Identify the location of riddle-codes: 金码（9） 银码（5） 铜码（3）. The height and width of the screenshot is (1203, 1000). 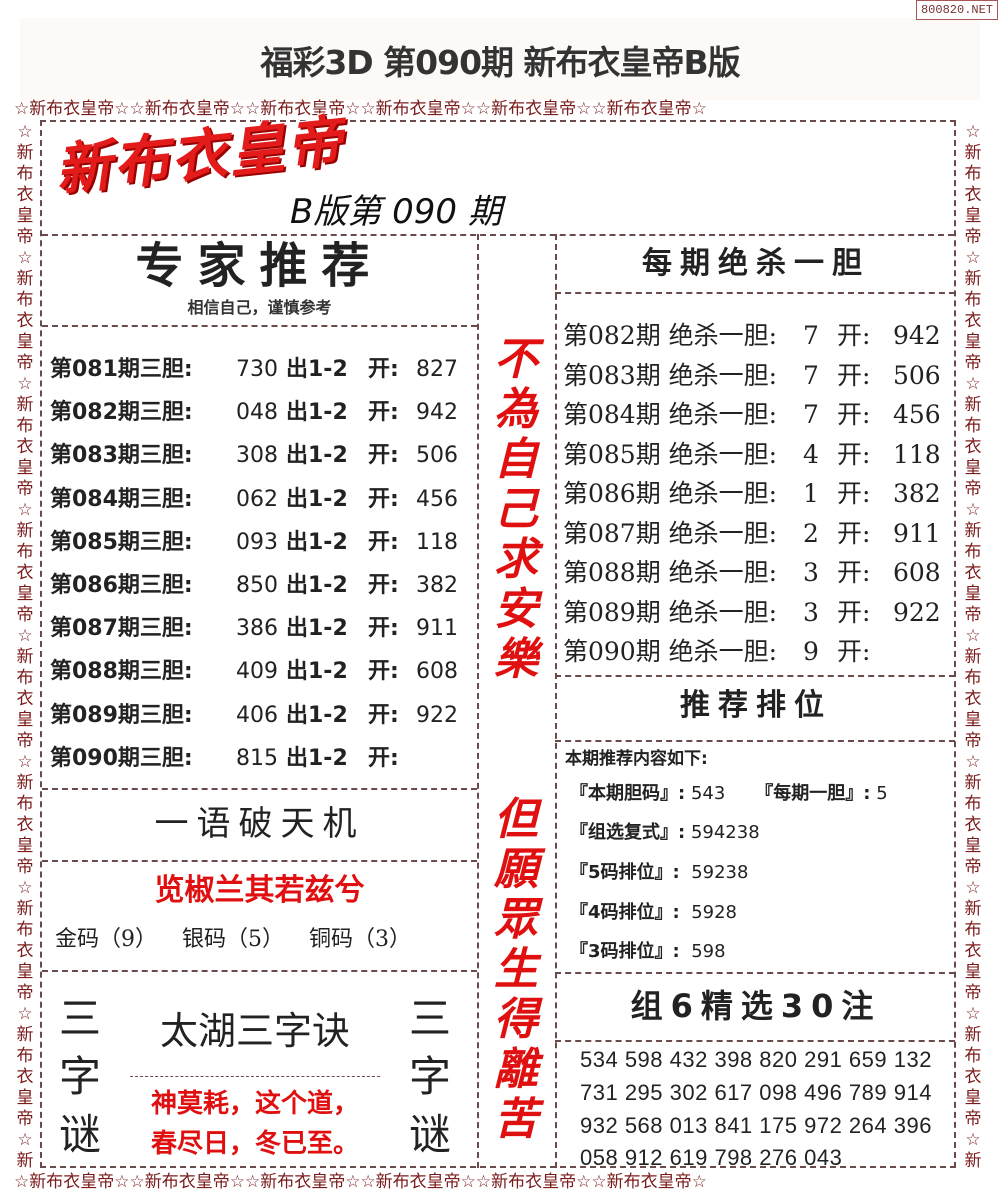
(233, 940).